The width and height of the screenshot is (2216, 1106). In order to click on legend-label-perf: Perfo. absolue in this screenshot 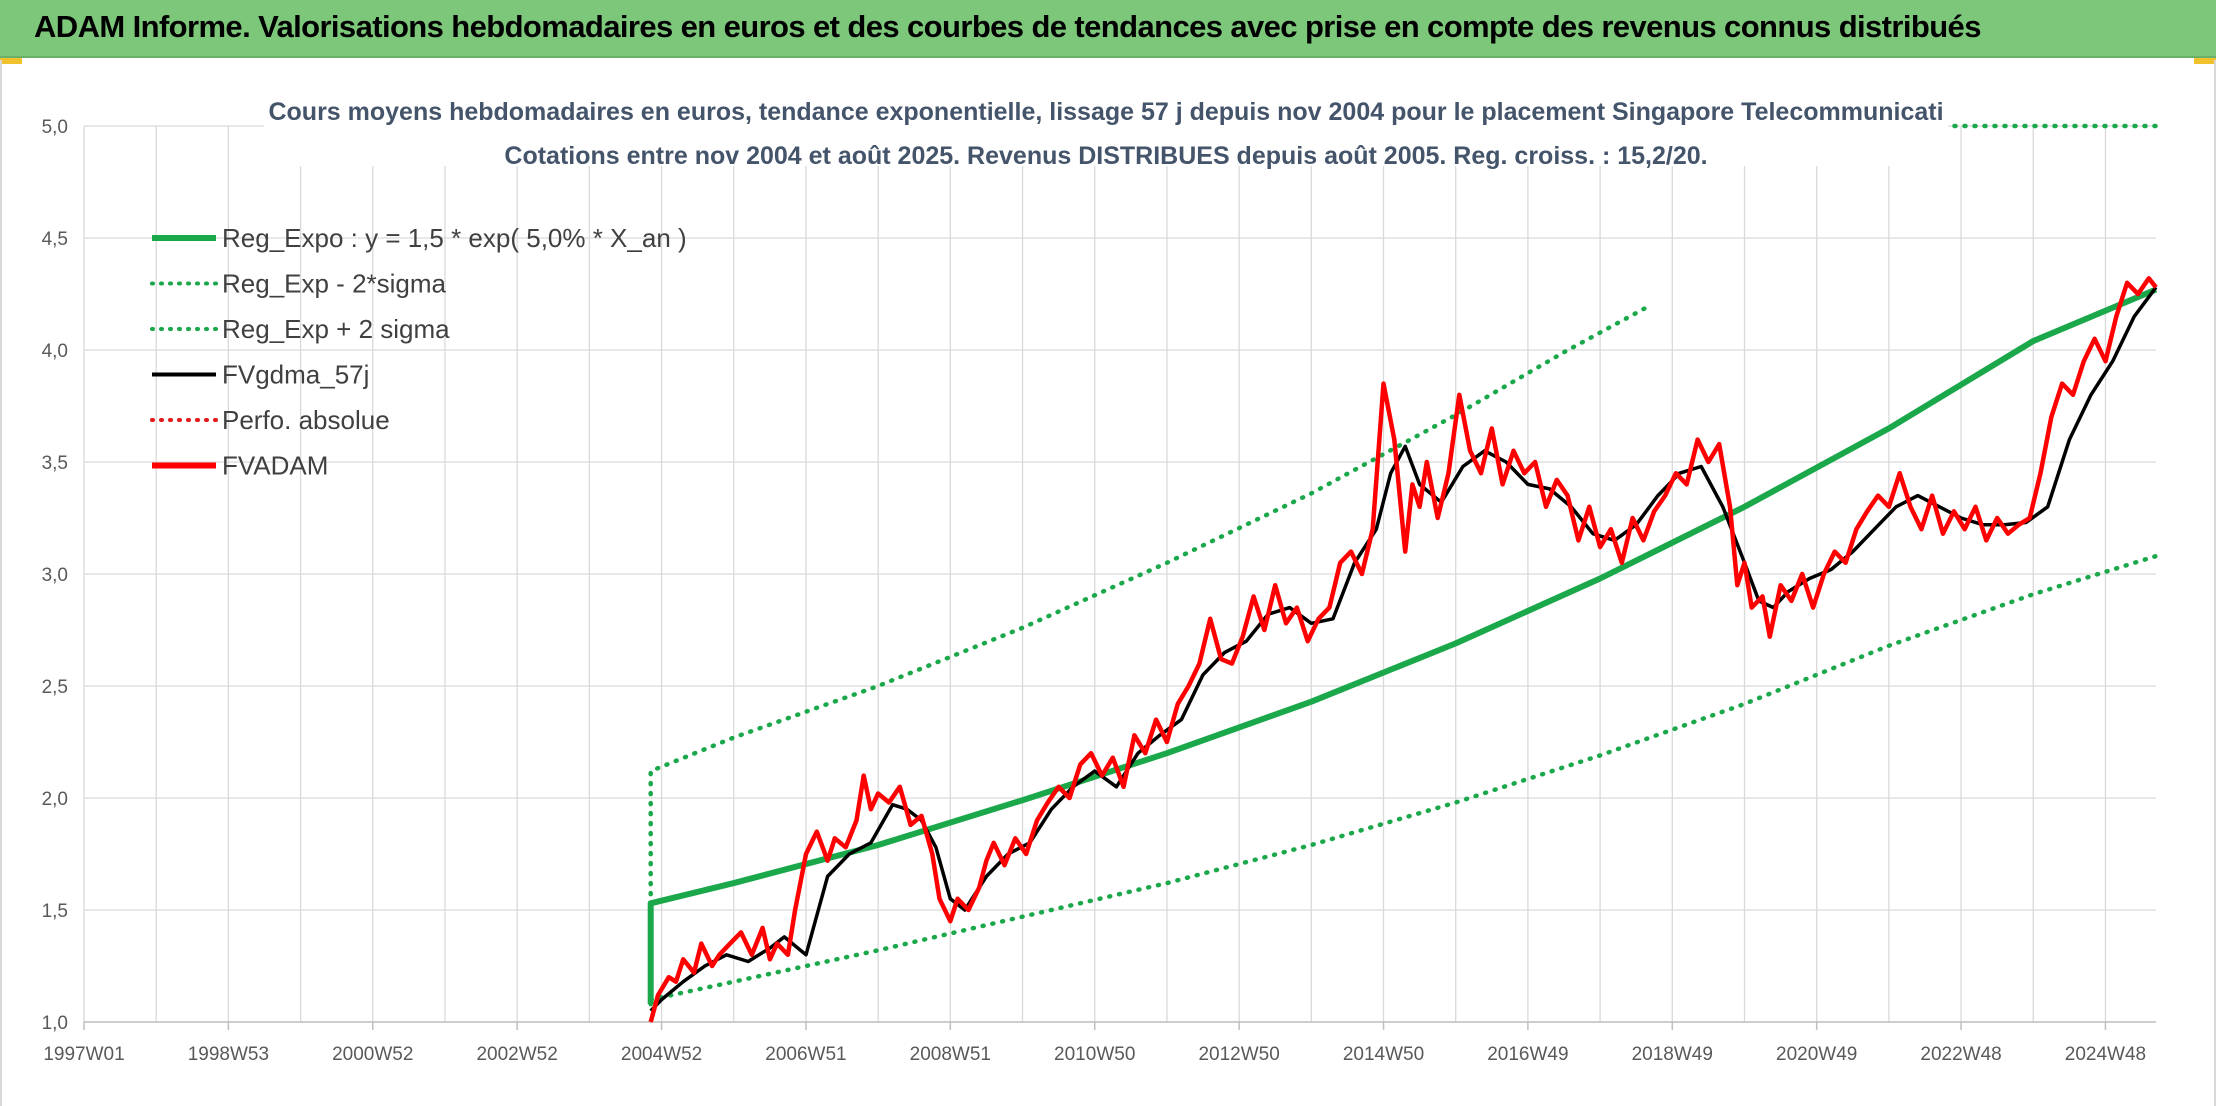, I will do `click(306, 420)`.